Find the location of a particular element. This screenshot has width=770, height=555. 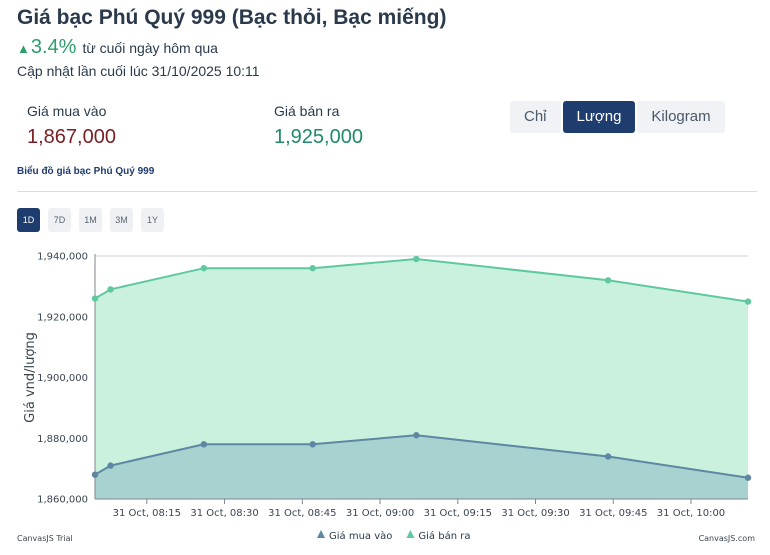

range-tab-7d: 7D is located at coordinates (59, 220).